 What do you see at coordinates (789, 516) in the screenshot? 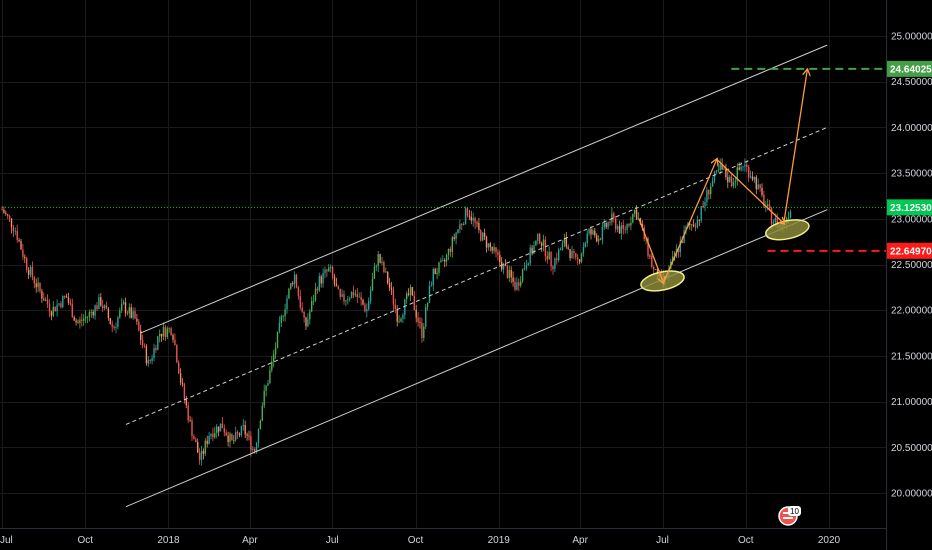
I see `flag-badge: 10` at bounding box center [789, 516].